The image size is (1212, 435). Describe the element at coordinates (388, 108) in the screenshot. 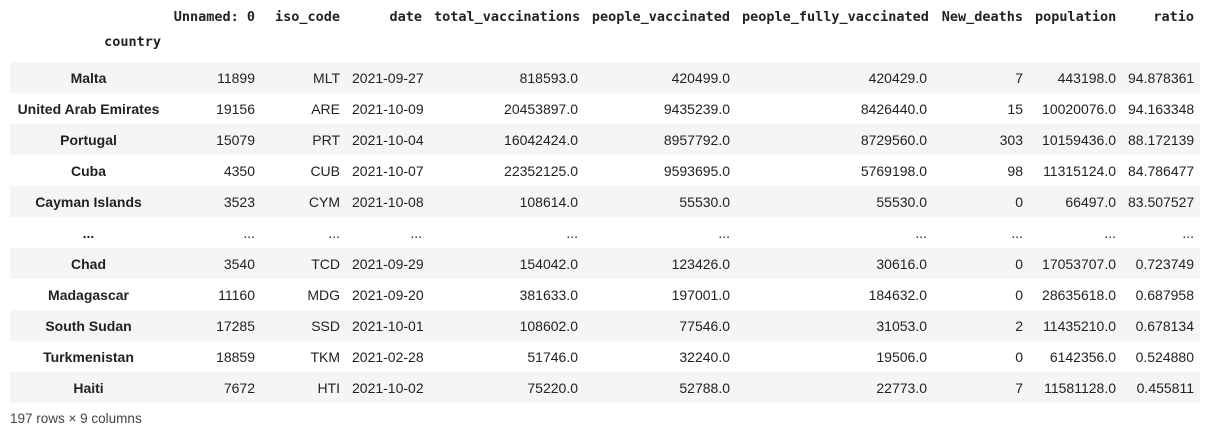

I see `table-cell: 2021-10-09` at that location.